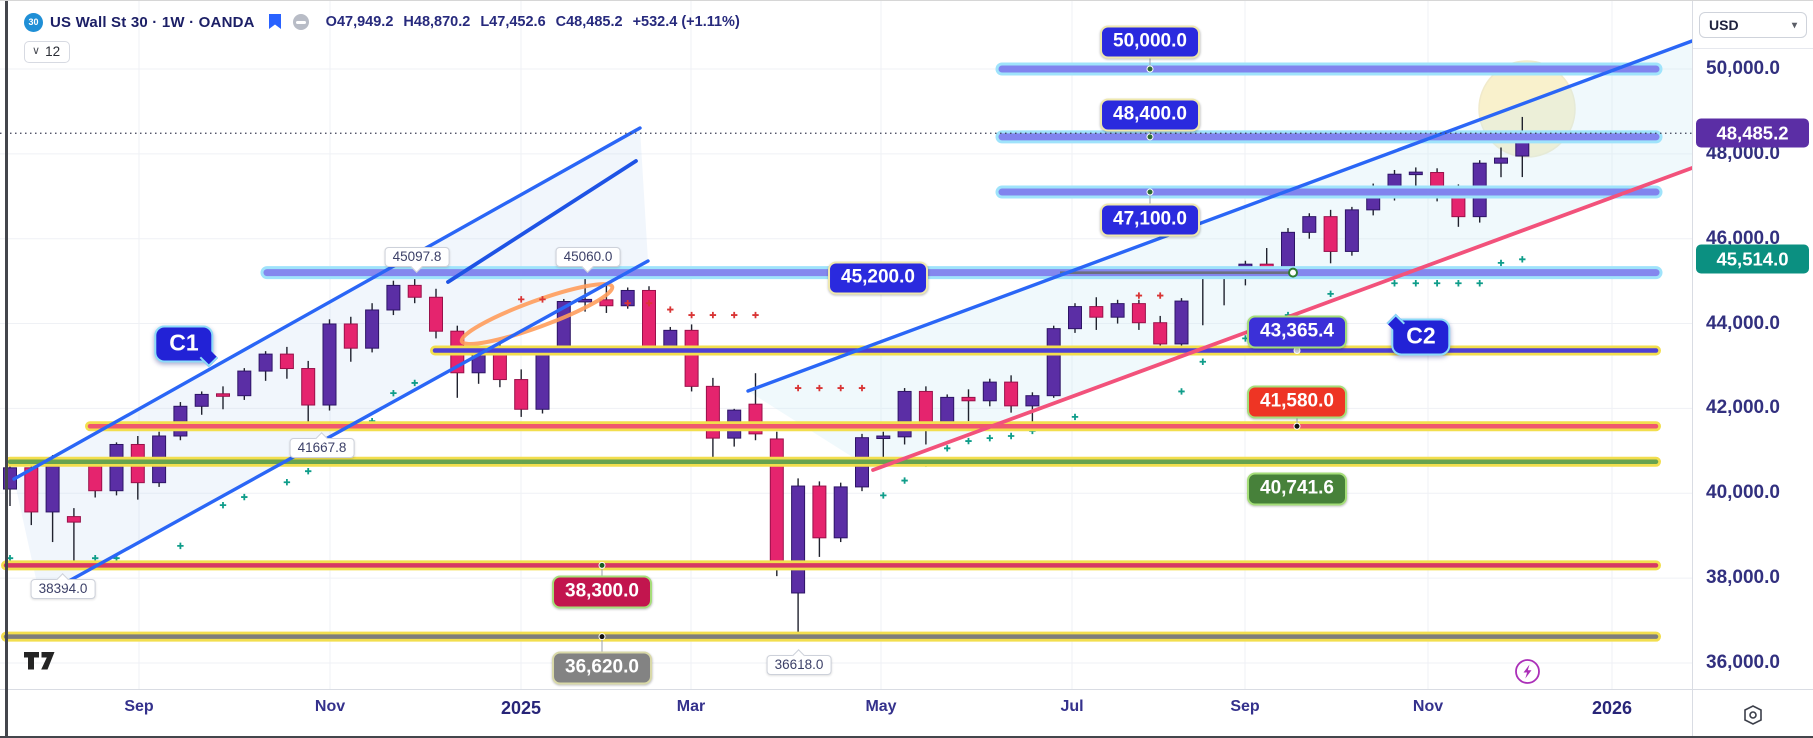  I want to click on level-badge-43,365.4: 43,365.4, so click(1297, 332).